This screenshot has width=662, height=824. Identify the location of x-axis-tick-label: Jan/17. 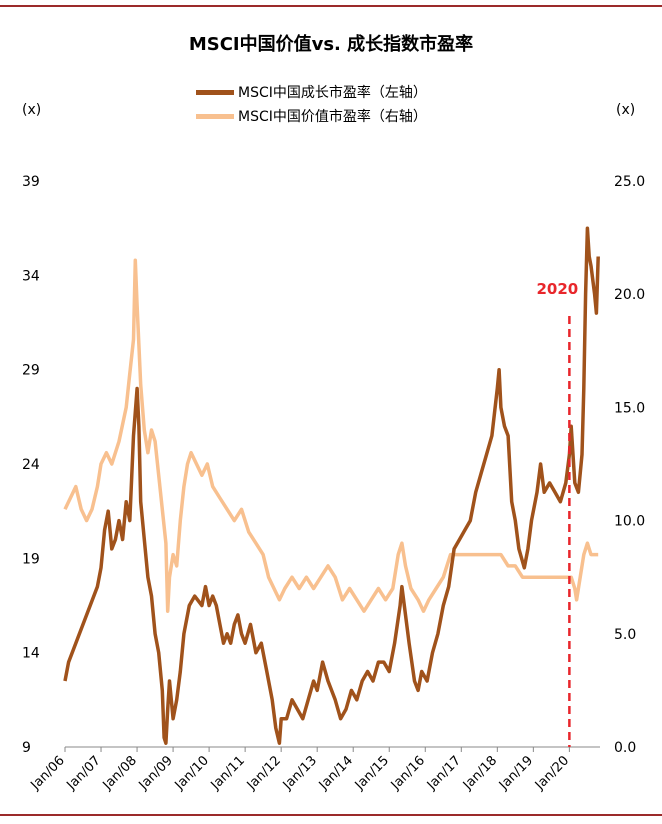
(444, 773).